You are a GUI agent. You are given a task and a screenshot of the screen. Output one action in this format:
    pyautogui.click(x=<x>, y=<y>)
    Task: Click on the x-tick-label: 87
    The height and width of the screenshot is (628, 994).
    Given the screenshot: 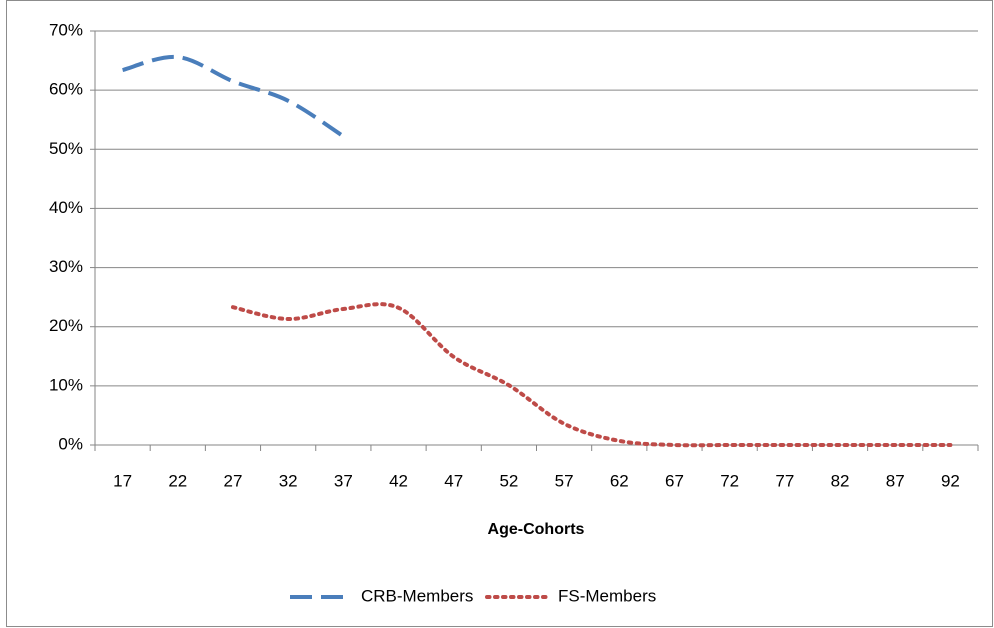 What is the action you would take?
    pyautogui.click(x=895, y=480)
    